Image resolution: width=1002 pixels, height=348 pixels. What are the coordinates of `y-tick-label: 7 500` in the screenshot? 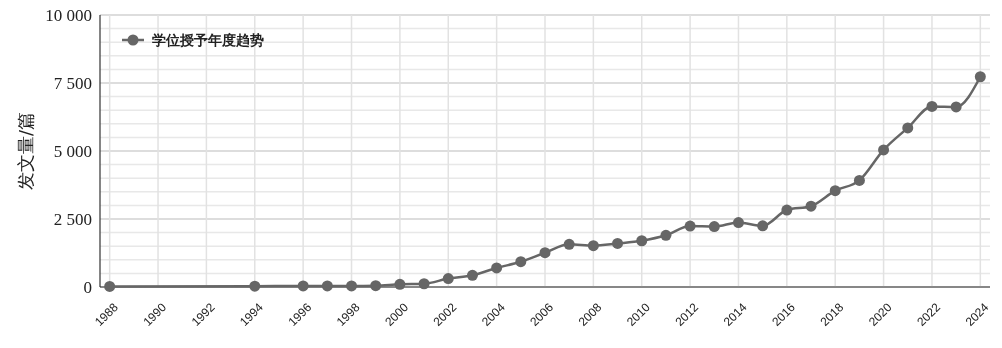 It's located at (72, 83).